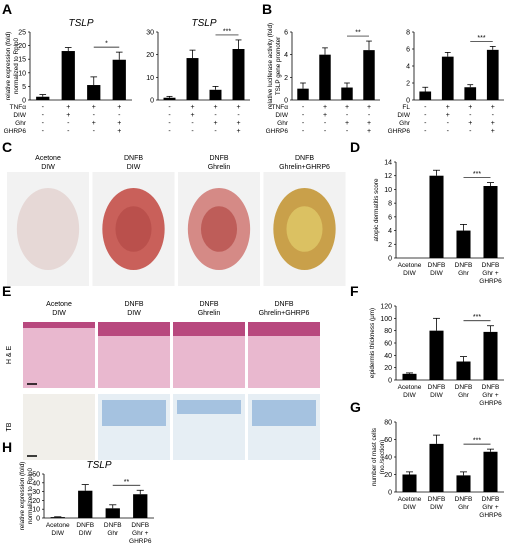 The width and height of the screenshot is (511, 550). Describe the element at coordinates (388, 176) in the screenshot. I see `y-tick-label: 12` at that location.